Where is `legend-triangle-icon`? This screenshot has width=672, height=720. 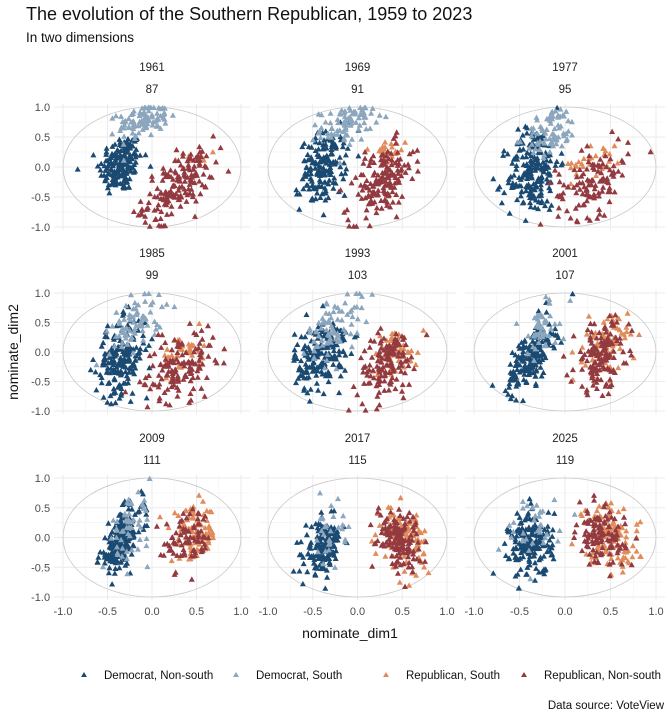 legend-triangle-icon is located at coordinates (236, 674).